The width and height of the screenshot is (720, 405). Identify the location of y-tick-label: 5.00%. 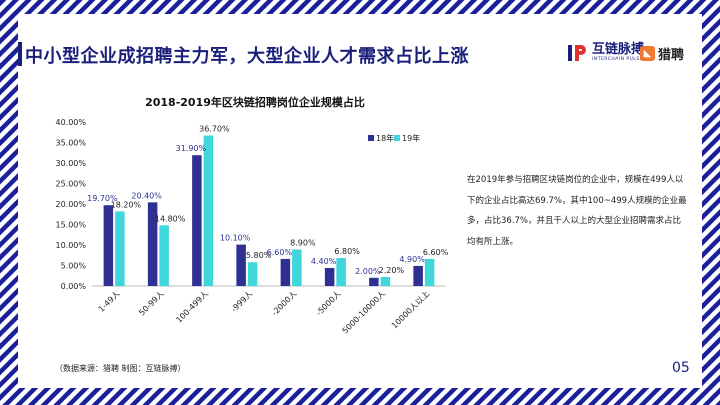
(74, 266).